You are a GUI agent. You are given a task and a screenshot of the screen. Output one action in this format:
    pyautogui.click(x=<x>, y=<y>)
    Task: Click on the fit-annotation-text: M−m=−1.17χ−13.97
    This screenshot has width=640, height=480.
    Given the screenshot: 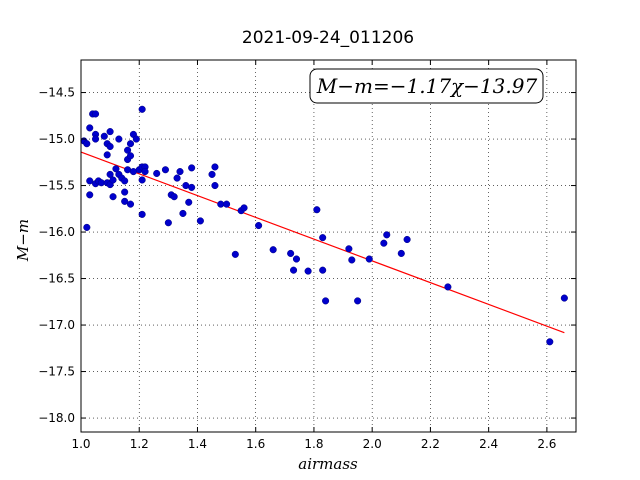 What is the action you would take?
    pyautogui.click(x=427, y=86)
    